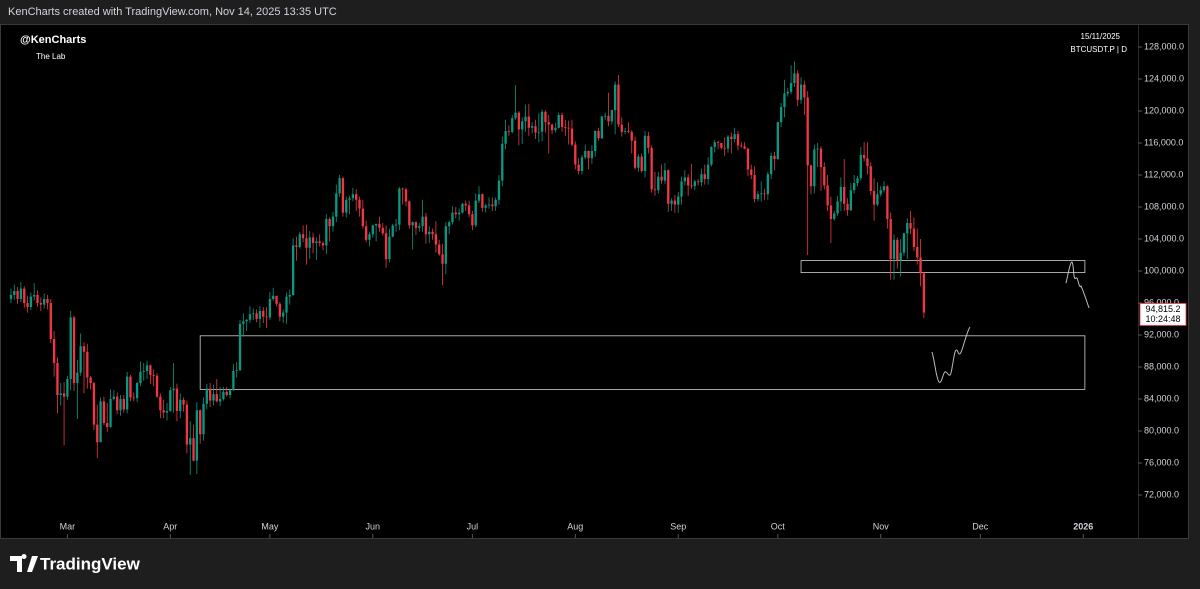 The height and width of the screenshot is (589, 1200). What do you see at coordinates (1101, 36) in the screenshot?
I see `chart-date: 15/11/2025` at bounding box center [1101, 36].